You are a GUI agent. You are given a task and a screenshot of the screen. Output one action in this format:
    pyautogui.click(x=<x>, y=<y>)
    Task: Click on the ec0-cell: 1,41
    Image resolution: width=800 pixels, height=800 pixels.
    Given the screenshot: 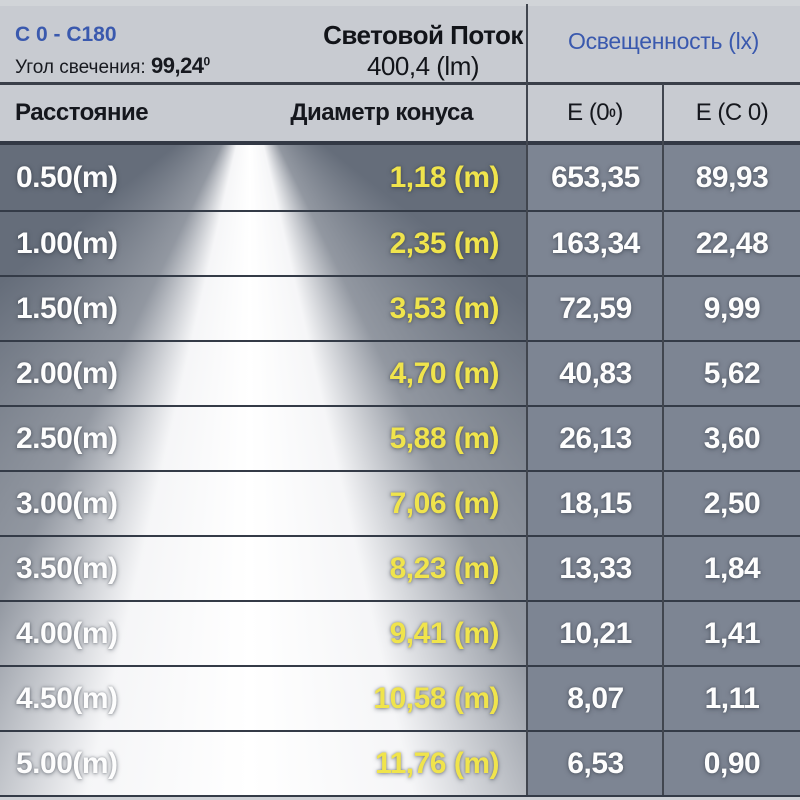 What is the action you would take?
    pyautogui.click(x=732, y=633)
    